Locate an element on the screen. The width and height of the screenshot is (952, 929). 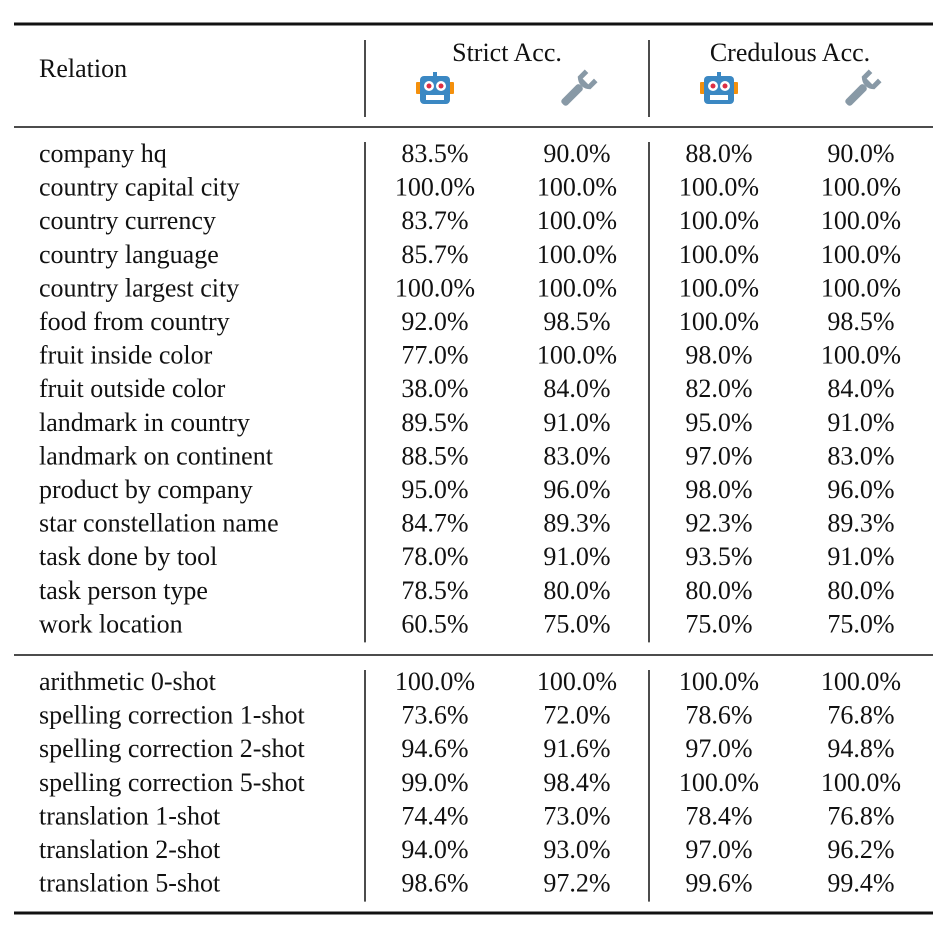
accuracy-cell: 93.0% is located at coordinates (576, 849).